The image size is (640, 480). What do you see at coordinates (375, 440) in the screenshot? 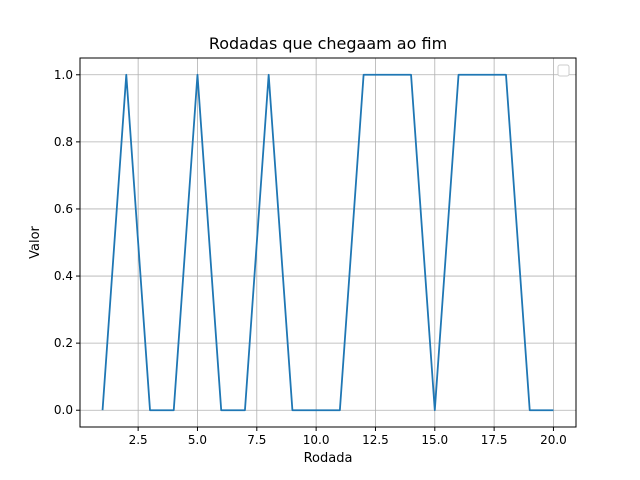
I see `x-tick-label: 12.5` at bounding box center [375, 440].